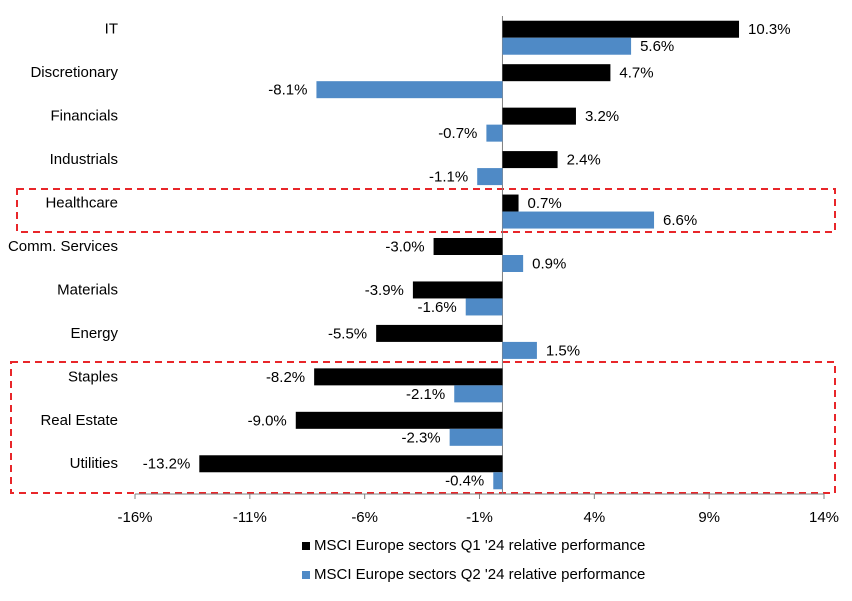  I want to click on value-label: -0.4%, so click(464, 481).